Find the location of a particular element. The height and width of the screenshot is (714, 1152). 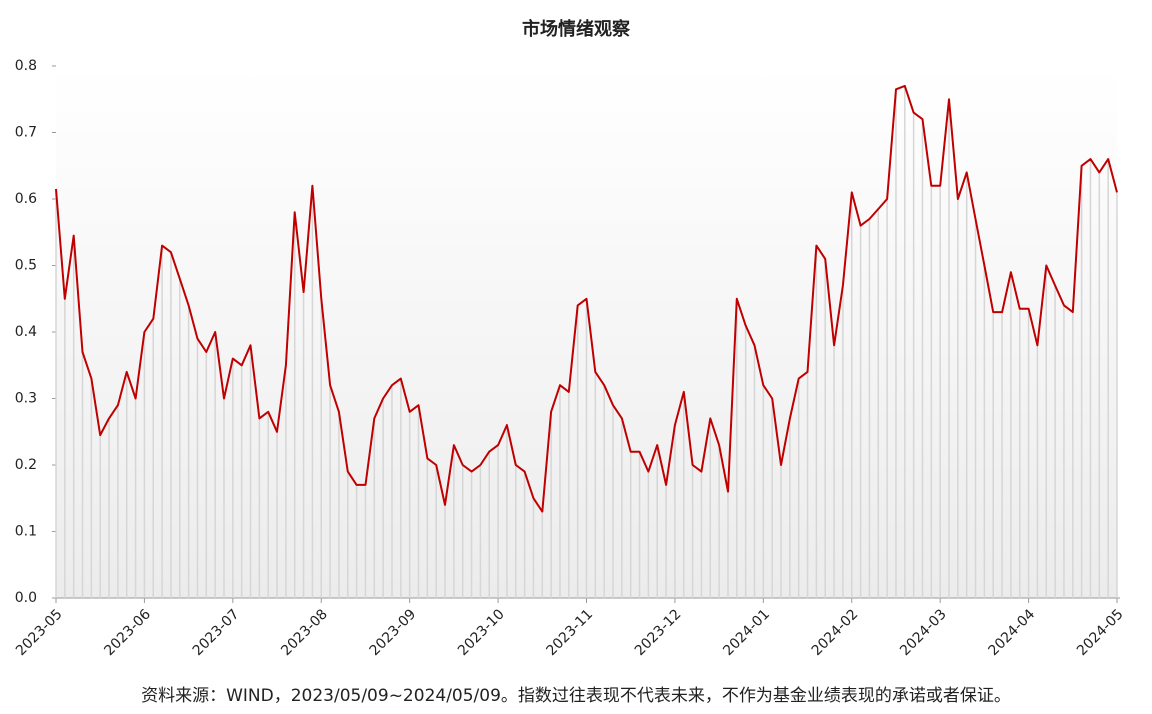

x-tick-label: 2023-11 is located at coordinates (569, 632).